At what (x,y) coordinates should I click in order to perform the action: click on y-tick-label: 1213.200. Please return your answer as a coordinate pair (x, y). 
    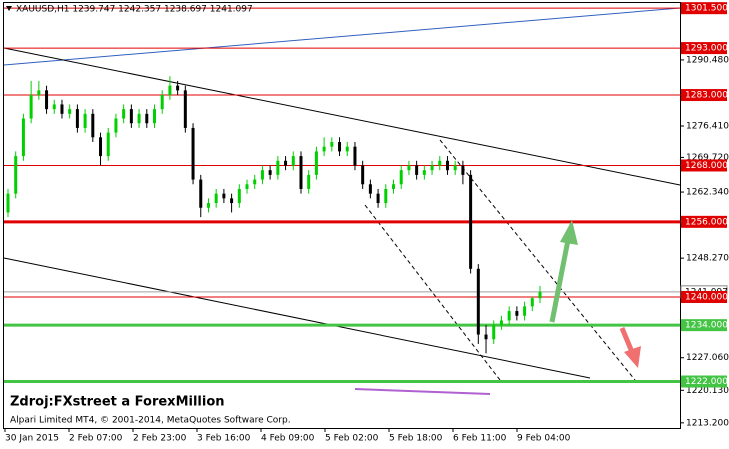
    Looking at the image, I should click on (707, 423).